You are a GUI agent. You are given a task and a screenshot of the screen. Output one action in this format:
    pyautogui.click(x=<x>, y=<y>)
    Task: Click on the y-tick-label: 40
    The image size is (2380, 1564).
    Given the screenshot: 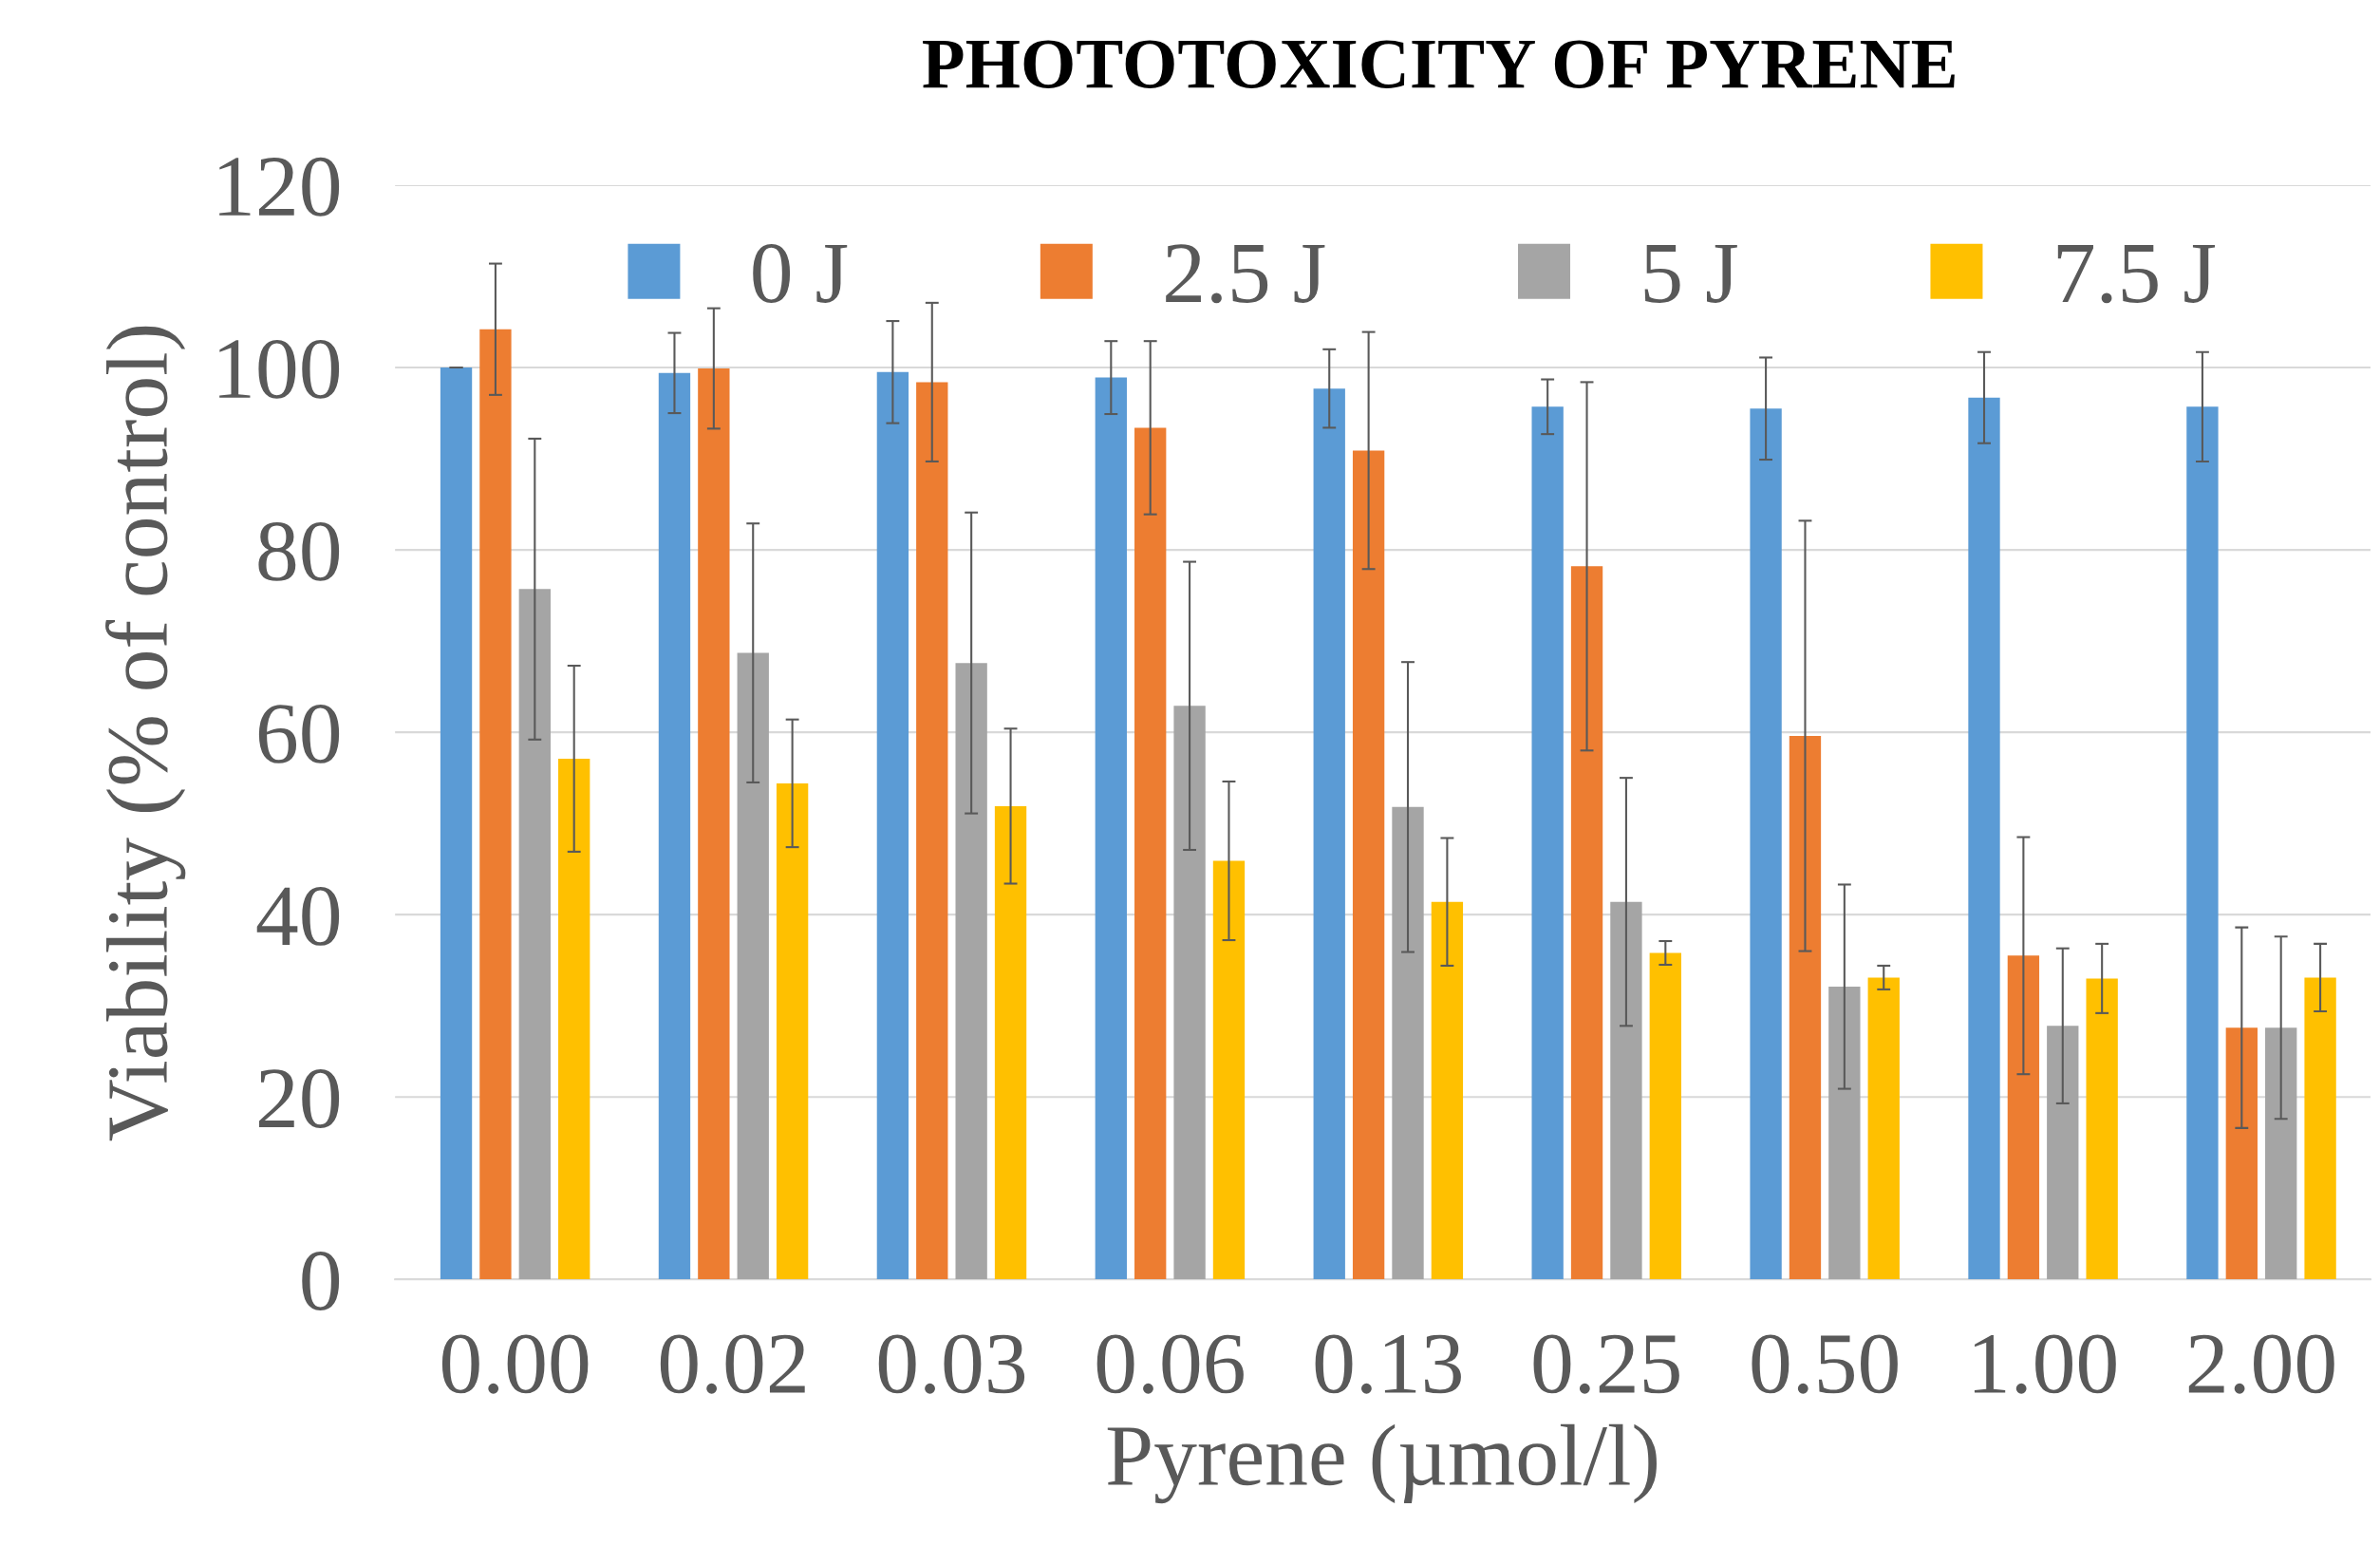 What is the action you would take?
    pyautogui.click(x=298, y=916)
    